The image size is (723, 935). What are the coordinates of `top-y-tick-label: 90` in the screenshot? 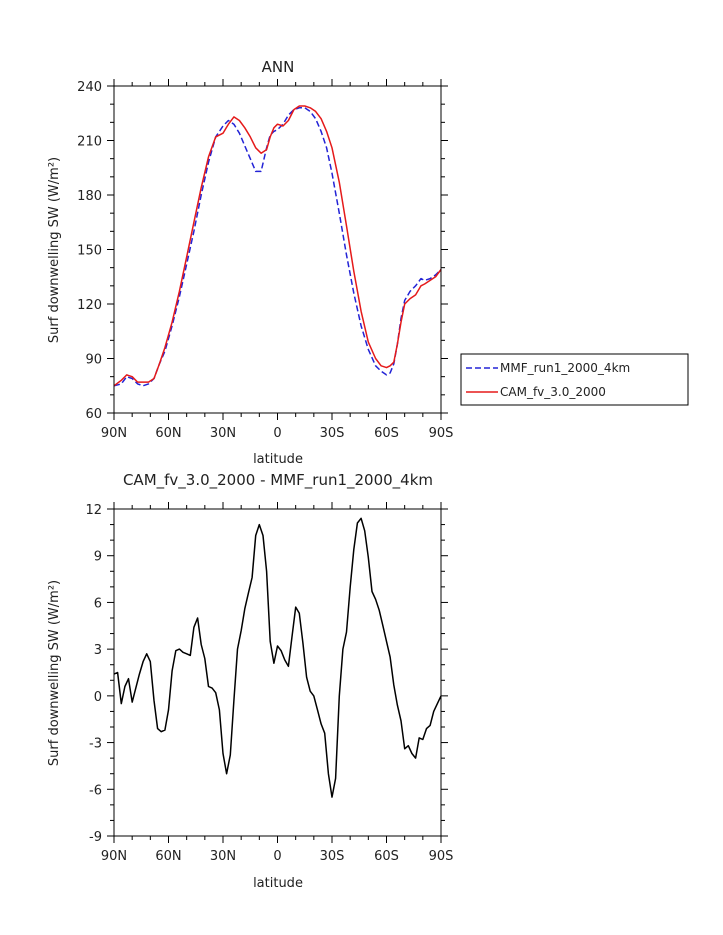 It's located at (93, 360).